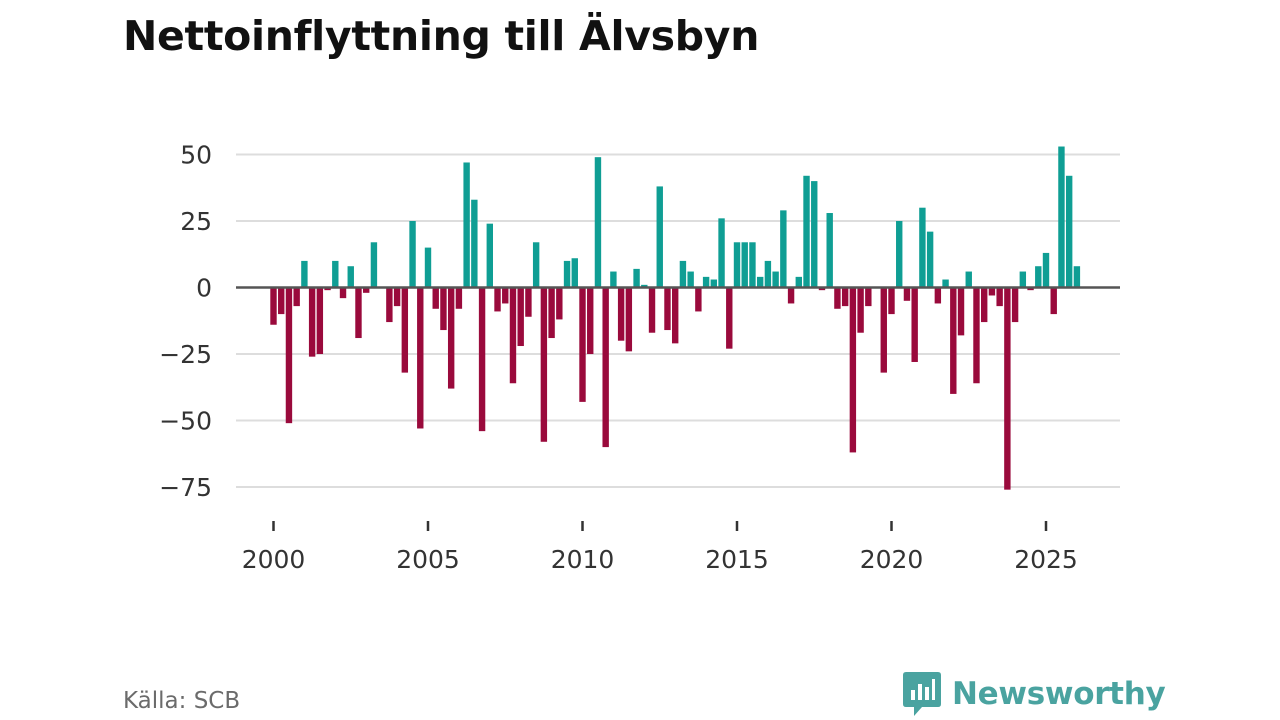 The width and height of the screenshot is (1280, 720). Describe the element at coordinates (185, 322) in the screenshot. I see `y-axis-labels: 50 25 0 −25 −50 −75` at that location.